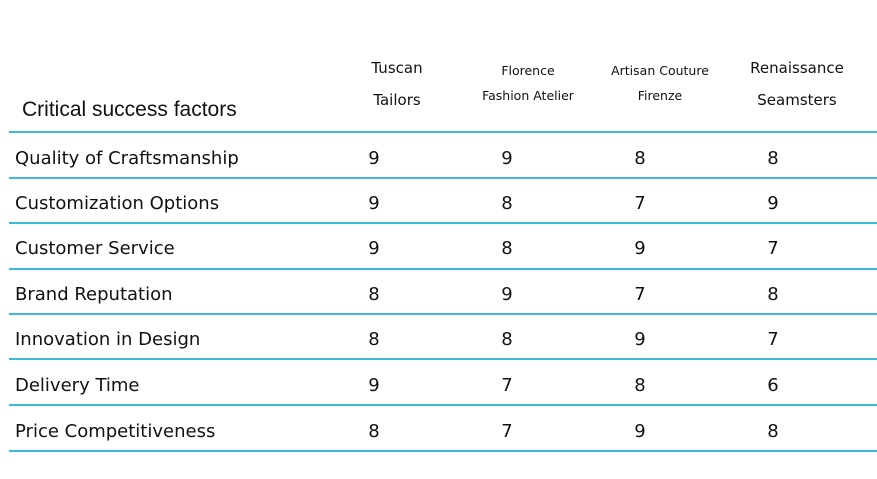 Image resolution: width=877 pixels, height=479 pixels. What do you see at coordinates (117, 203) in the screenshot?
I see `factor-label: Customization Options` at bounding box center [117, 203].